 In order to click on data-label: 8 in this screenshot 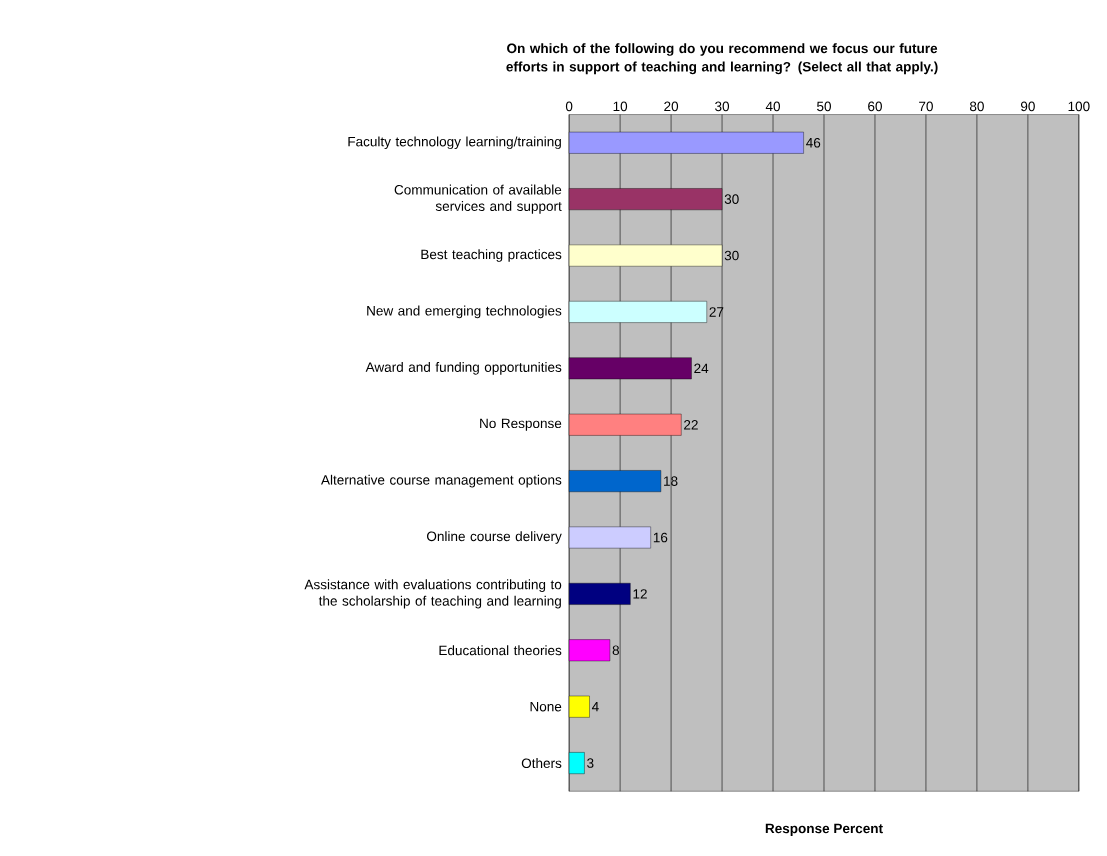, I will do `click(615, 650)`.